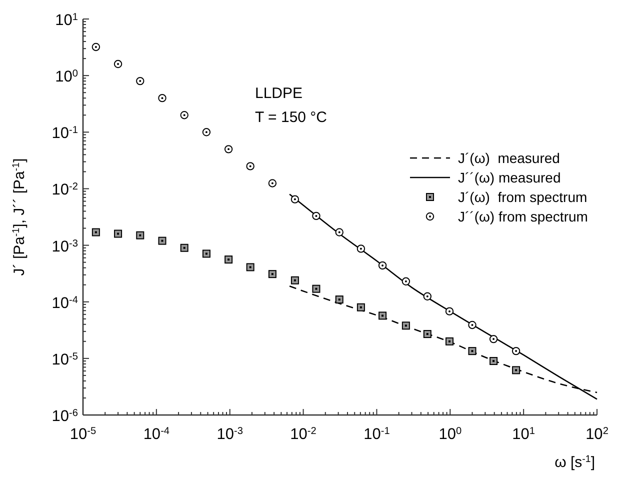 This screenshot has height=479, width=619. I want to click on y-tick-label: 10$^{0}$, so click(66, 77).